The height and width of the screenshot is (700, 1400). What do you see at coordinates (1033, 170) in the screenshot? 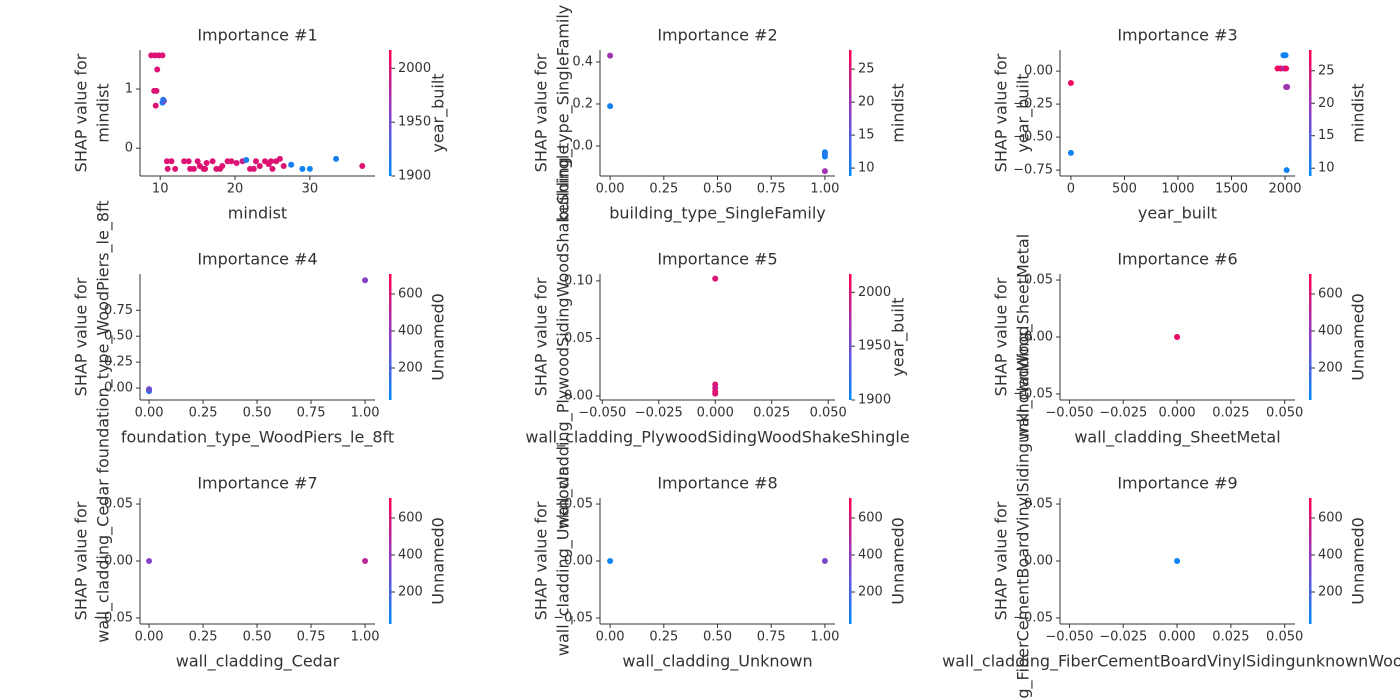
I see `y-tick-label: −0.75` at bounding box center [1033, 170].